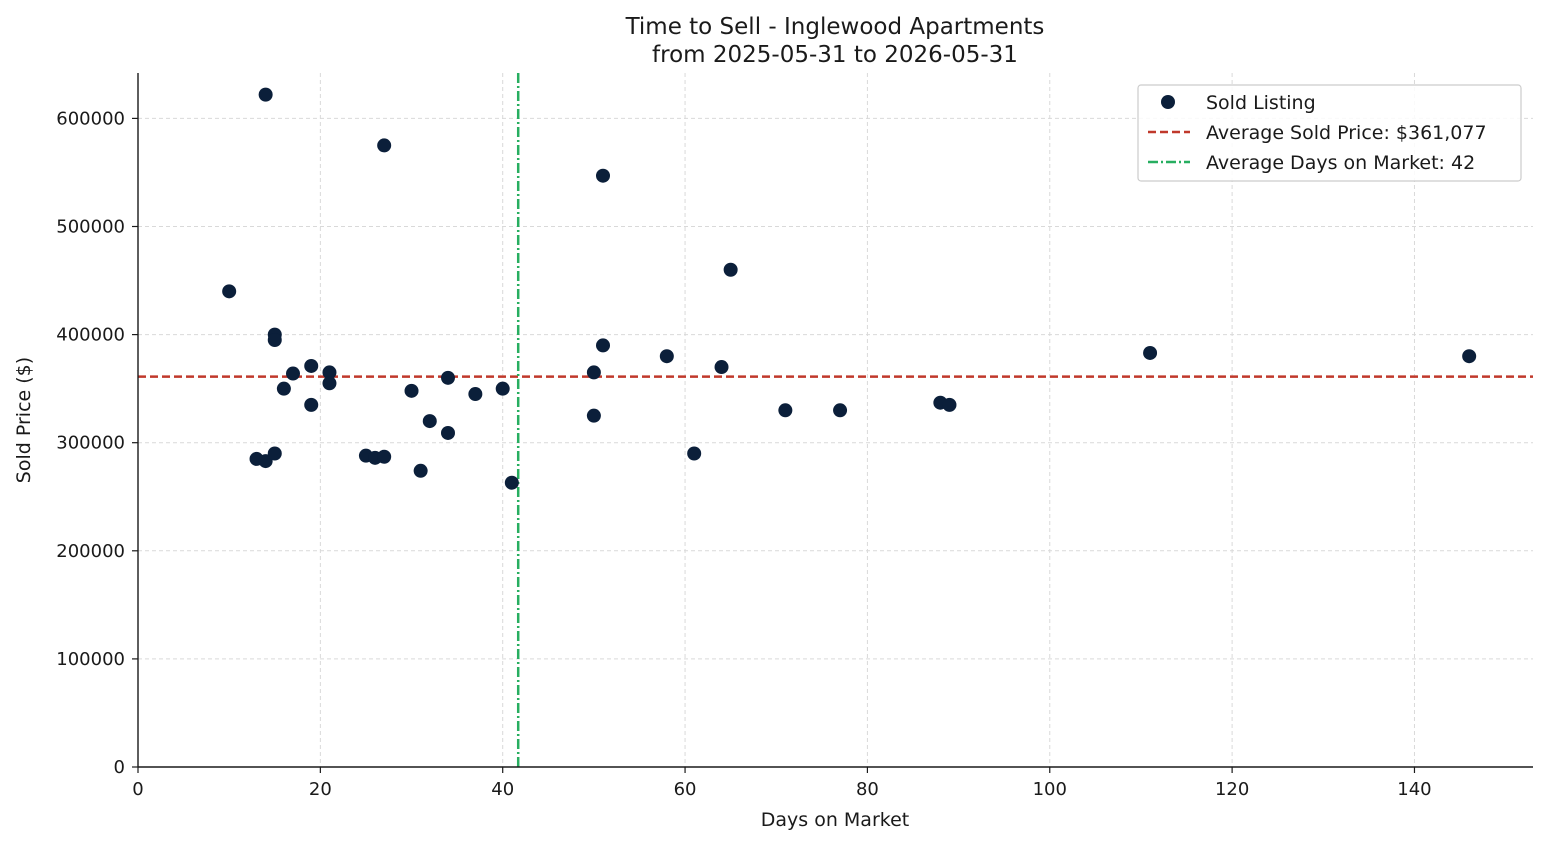  Describe the element at coordinates (502, 789) in the screenshot. I see `x-tick-label: 40` at that location.